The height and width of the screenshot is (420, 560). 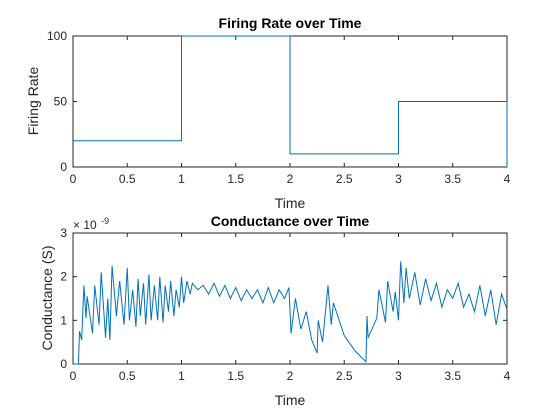 What do you see at coordinates (61, 102) in the screenshot?
I see `firing-rate-y-tick-label: 50` at bounding box center [61, 102].